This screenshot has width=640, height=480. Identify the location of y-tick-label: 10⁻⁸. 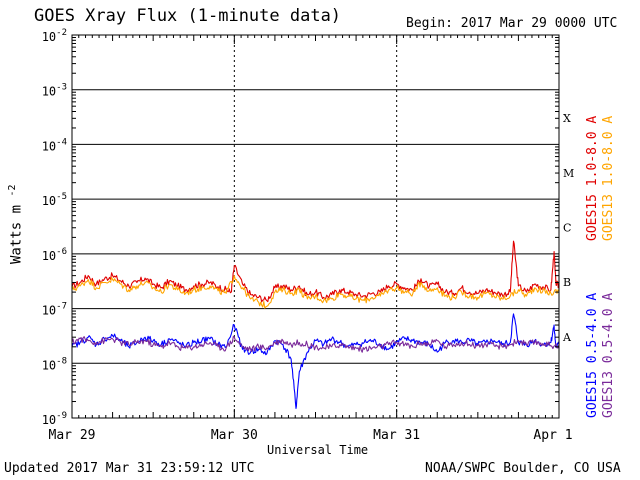
(54, 364).